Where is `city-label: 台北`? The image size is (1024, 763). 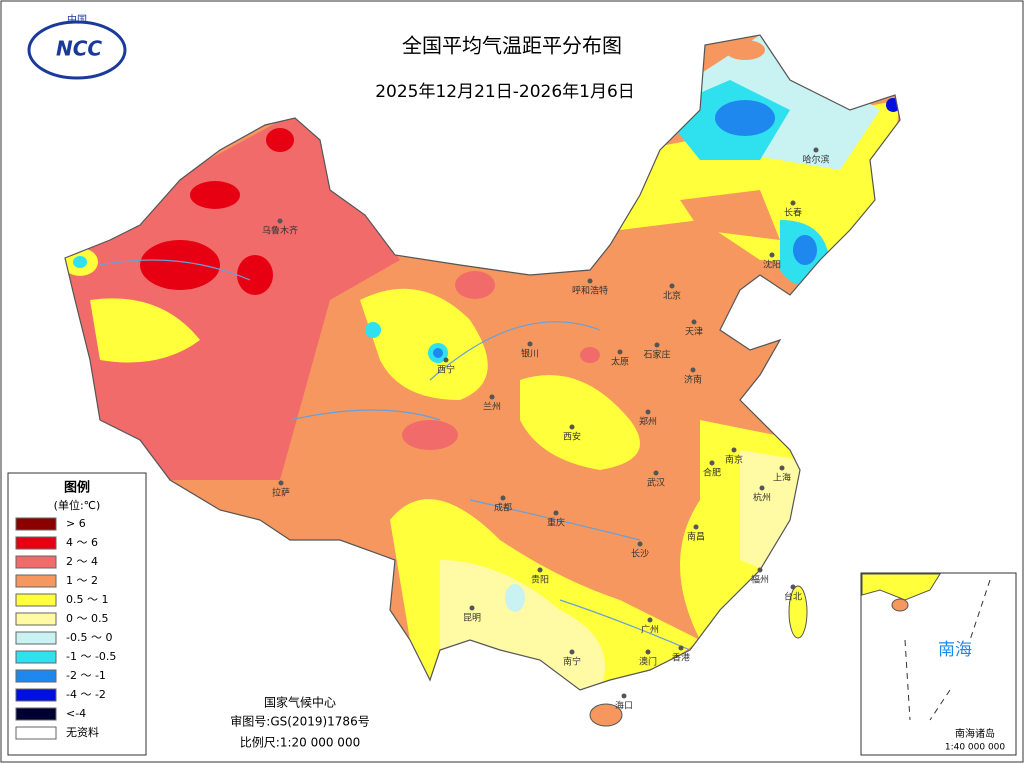 city-label: 台北 is located at coordinates (793, 597).